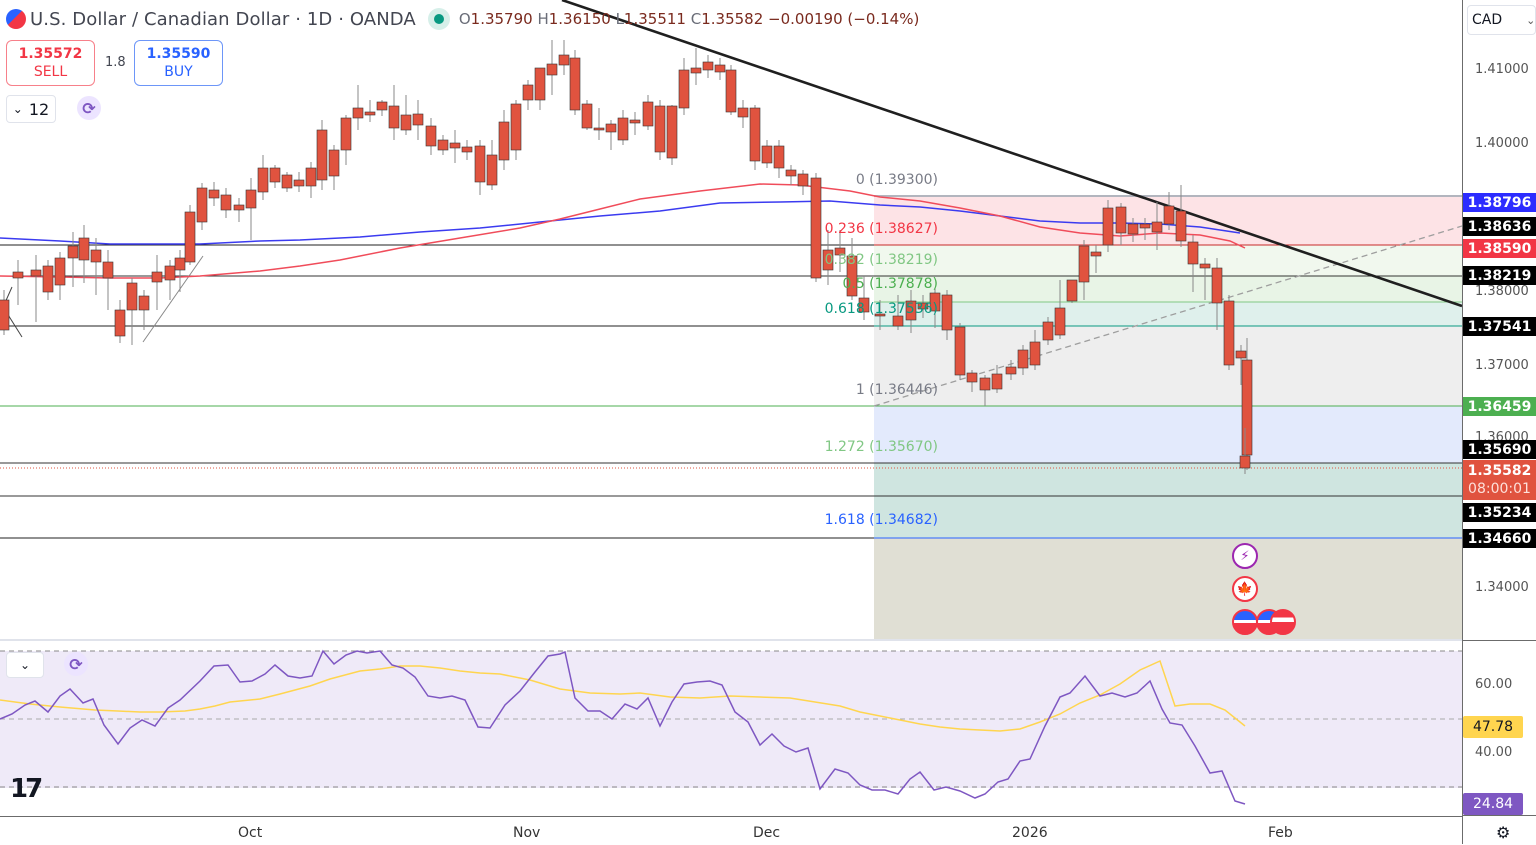  I want to click on indicator-count: 12, so click(39, 109).